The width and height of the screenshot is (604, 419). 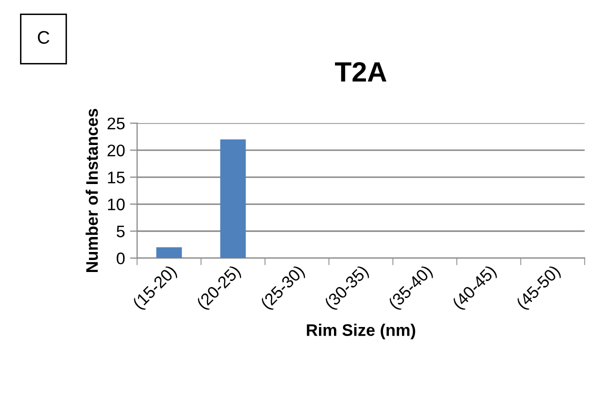 What do you see at coordinates (120, 232) in the screenshot?
I see `y-tick-label: 5` at bounding box center [120, 232].